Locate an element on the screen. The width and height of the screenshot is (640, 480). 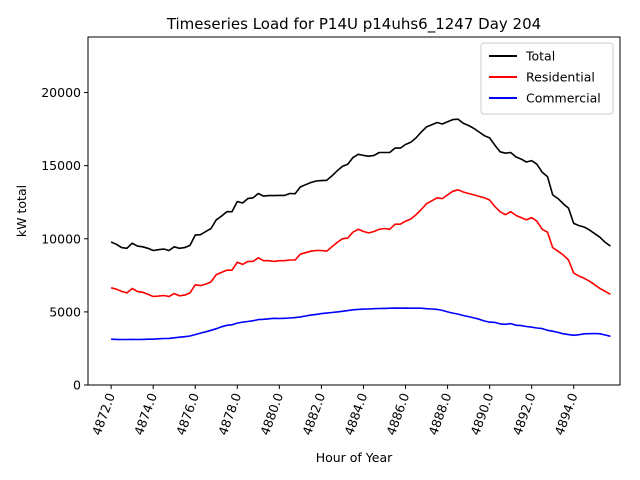
y-tick-label: 0 is located at coordinates (77, 385).